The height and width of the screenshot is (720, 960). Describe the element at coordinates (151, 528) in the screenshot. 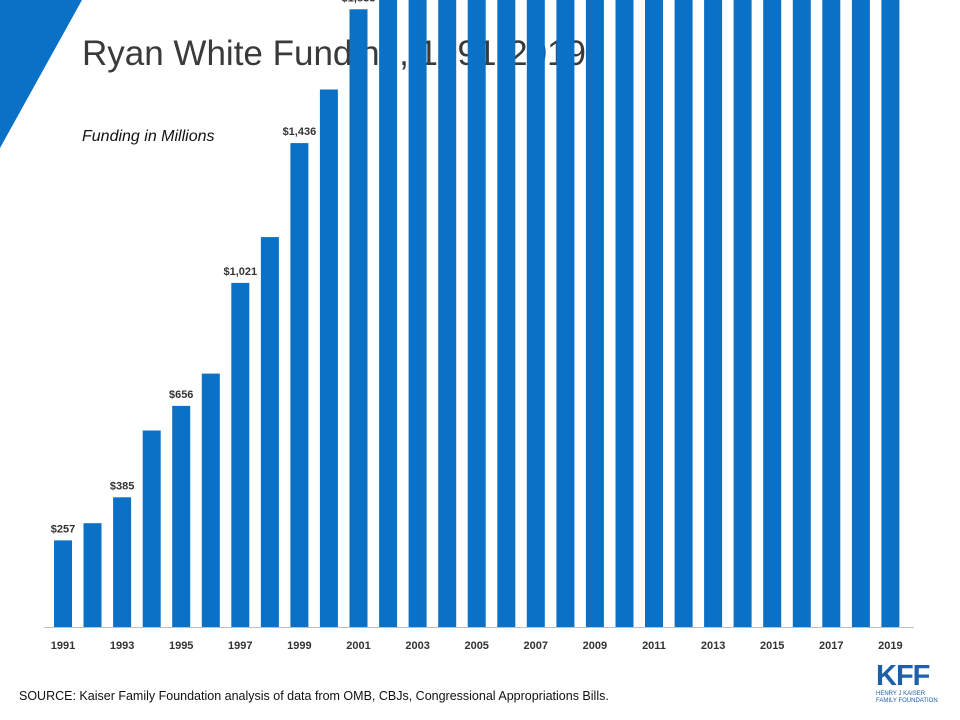

I see `bar-1994` at that location.